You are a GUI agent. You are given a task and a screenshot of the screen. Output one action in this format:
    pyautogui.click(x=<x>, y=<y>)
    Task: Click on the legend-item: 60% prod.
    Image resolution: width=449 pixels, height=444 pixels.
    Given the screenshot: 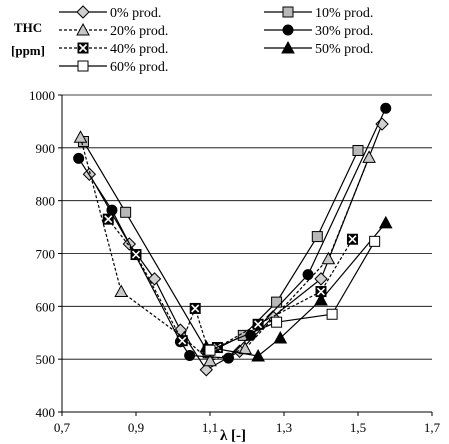 What is the action you would take?
    pyautogui.click(x=113, y=67)
    